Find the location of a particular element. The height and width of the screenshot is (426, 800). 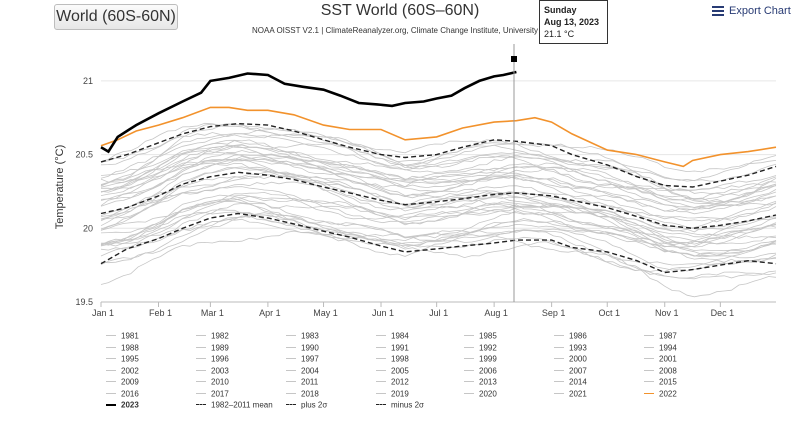

legend-item-2016: 2016 is located at coordinates (122, 393).